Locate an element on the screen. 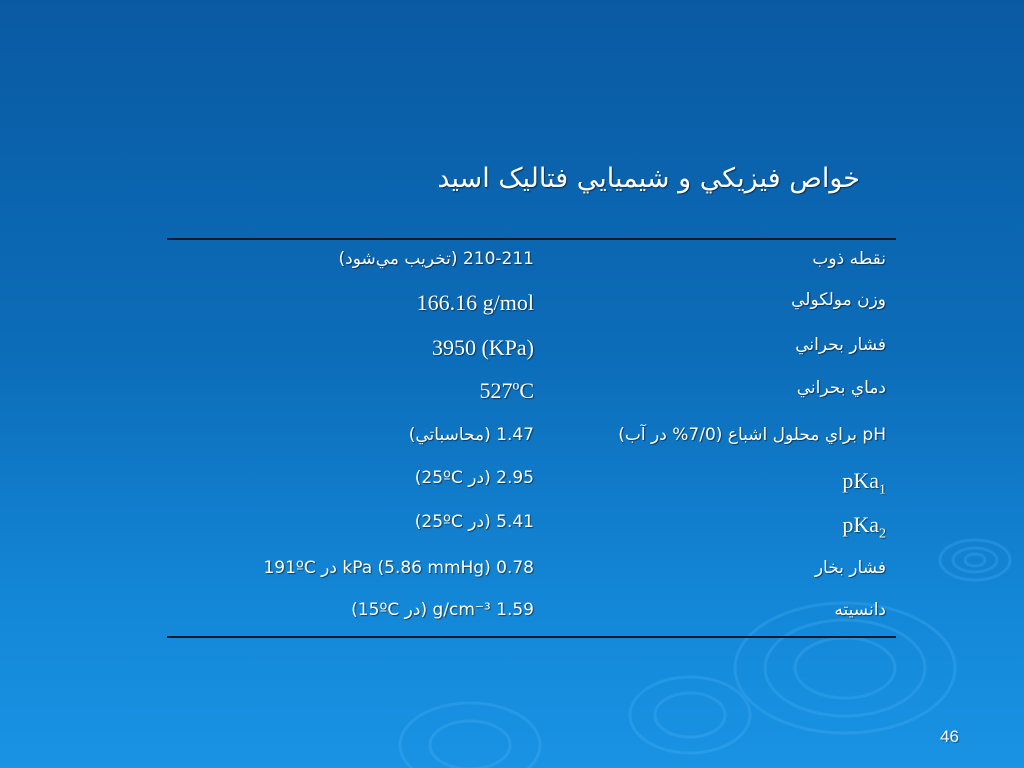 This screenshot has width=1024, height=768. table-row: دانسيته 1.59 g/cm⁻³ (در 15ºC) is located at coordinates (531, 620).